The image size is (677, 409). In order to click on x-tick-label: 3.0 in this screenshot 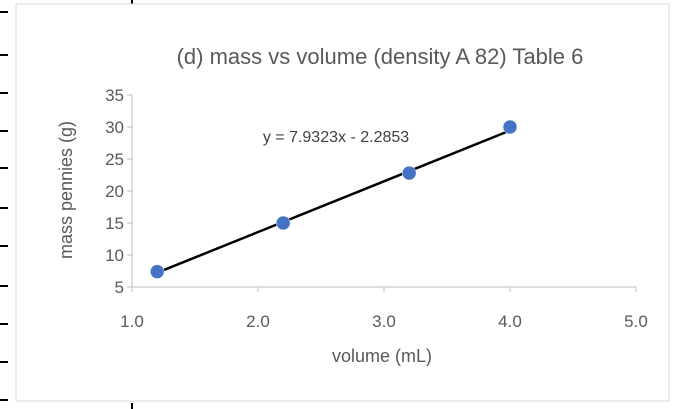, I will do `click(384, 321)`.